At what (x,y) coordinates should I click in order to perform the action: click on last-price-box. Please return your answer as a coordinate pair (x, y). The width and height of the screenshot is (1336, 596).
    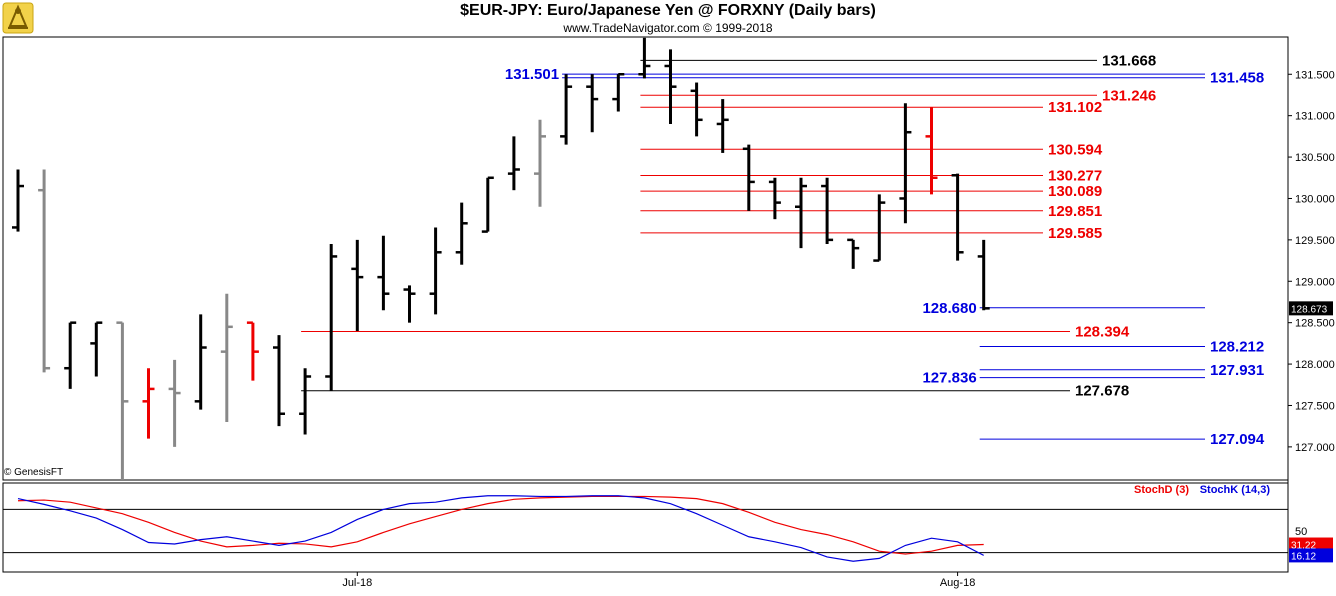
    Looking at the image, I should click on (1311, 308).